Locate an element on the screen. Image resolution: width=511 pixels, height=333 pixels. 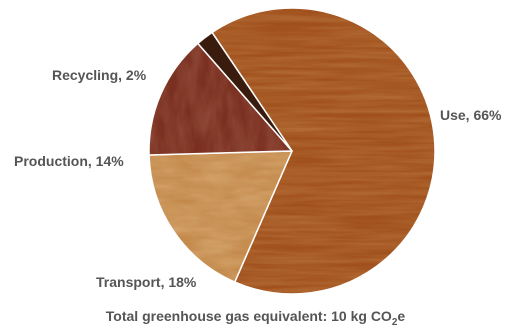
slice-transport is located at coordinates (220, 216).